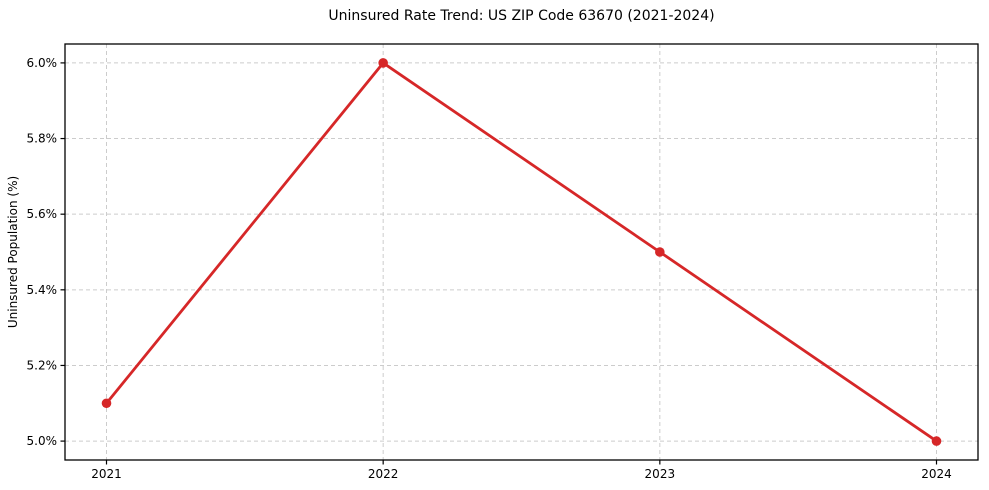  Describe the element at coordinates (383, 474) in the screenshot. I see `x-tick-label: 2022` at that location.